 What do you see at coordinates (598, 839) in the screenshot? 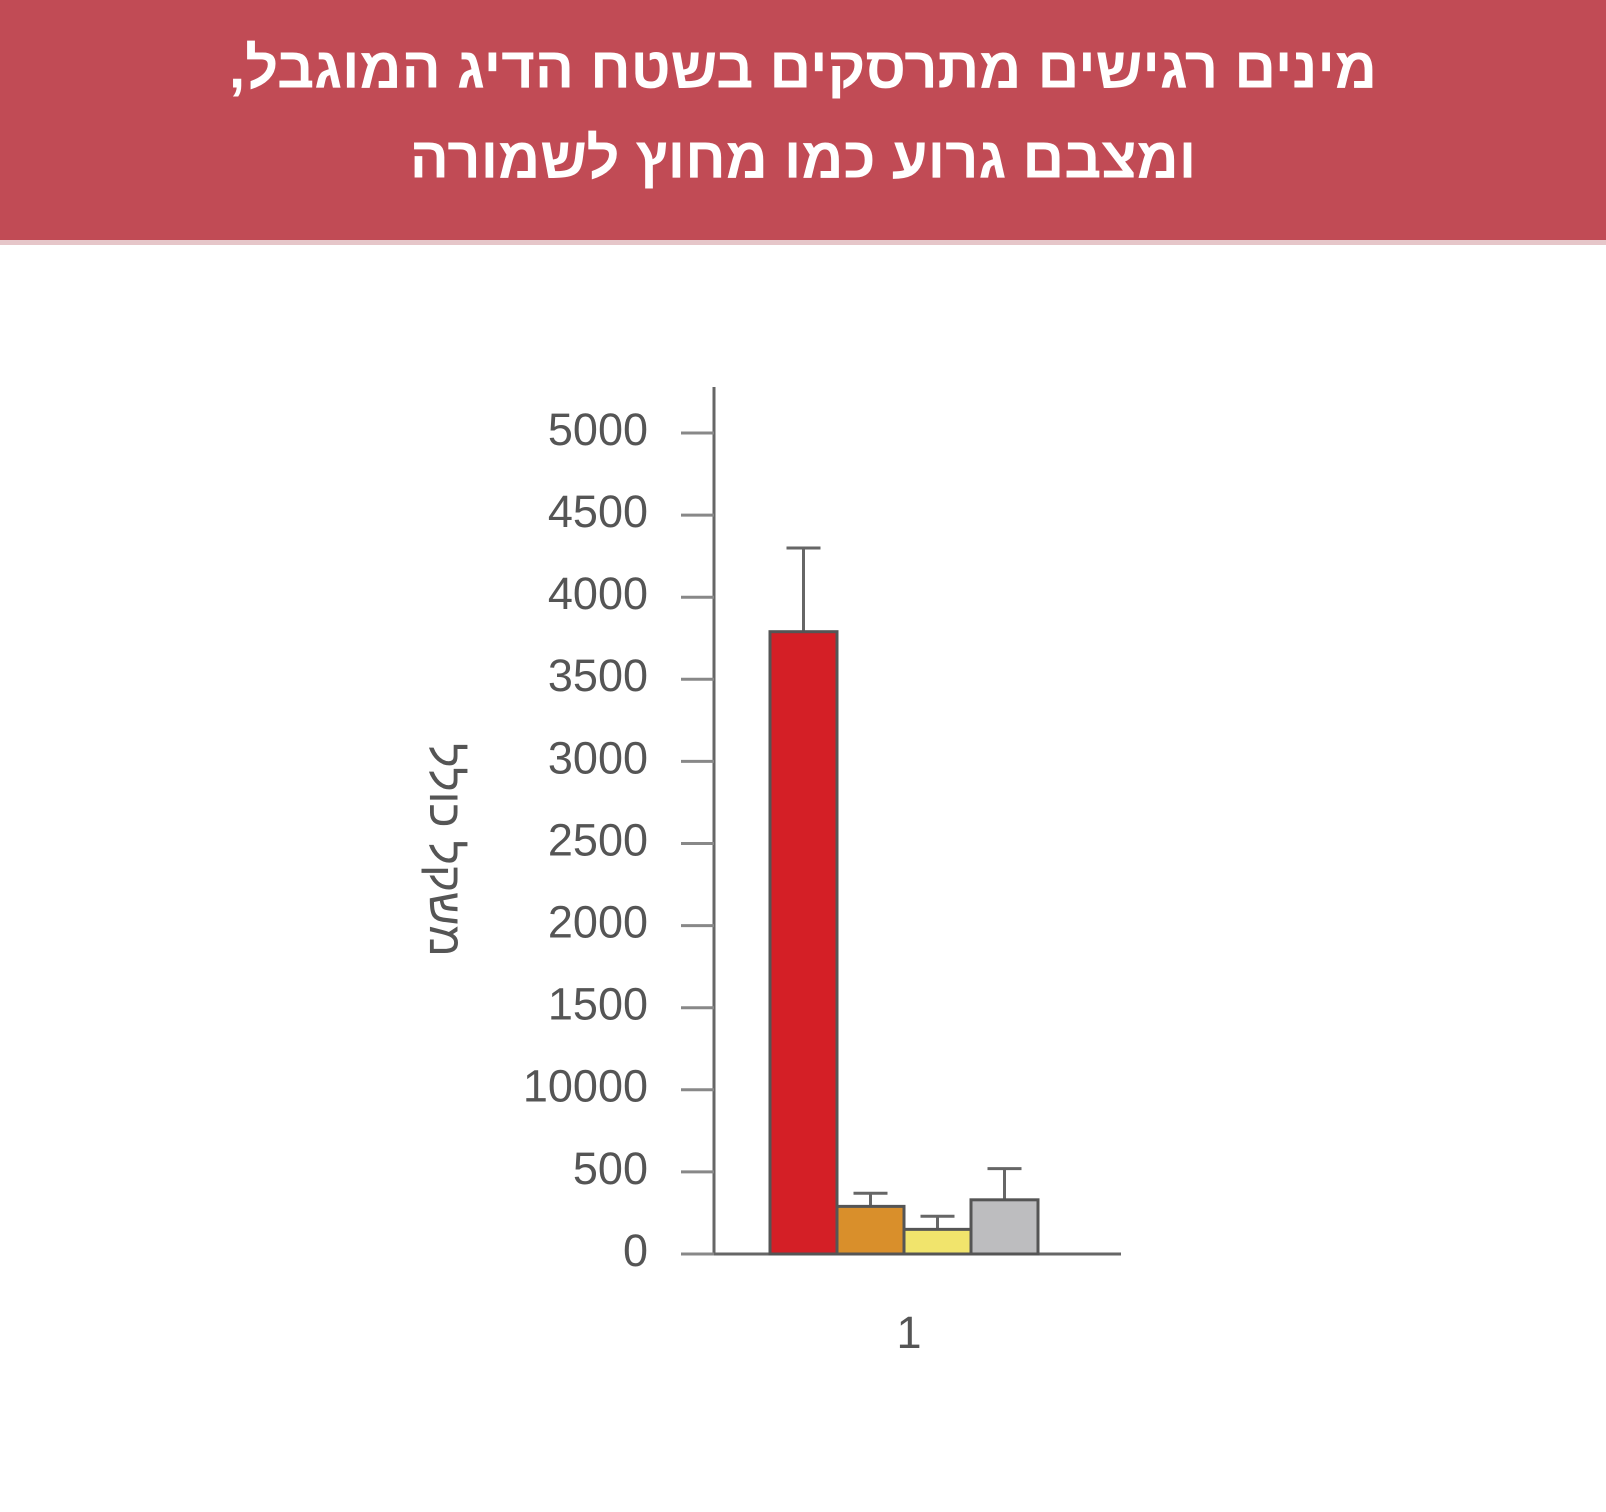
I see `y-tick-label: 2500` at bounding box center [598, 839].